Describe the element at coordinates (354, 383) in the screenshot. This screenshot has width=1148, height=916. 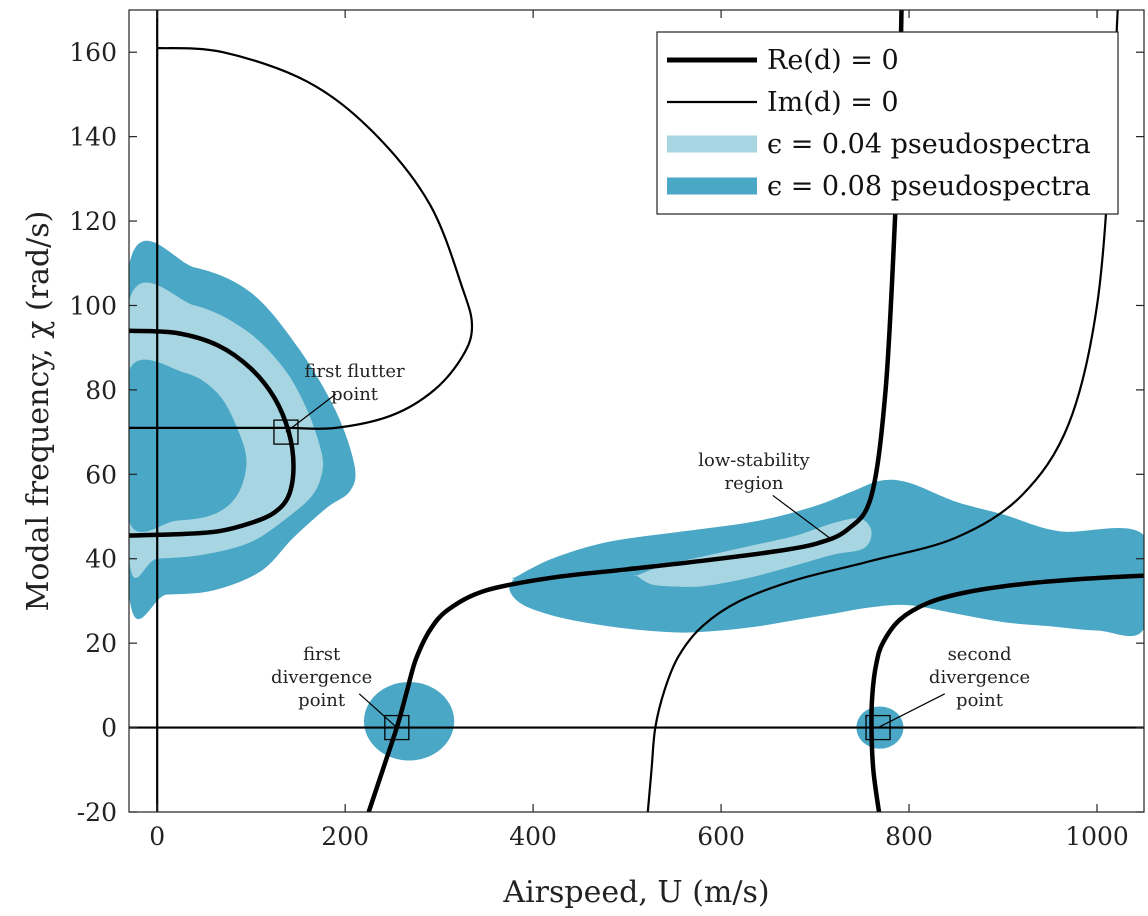
I see `annotation-label-0: first flutter point` at that location.